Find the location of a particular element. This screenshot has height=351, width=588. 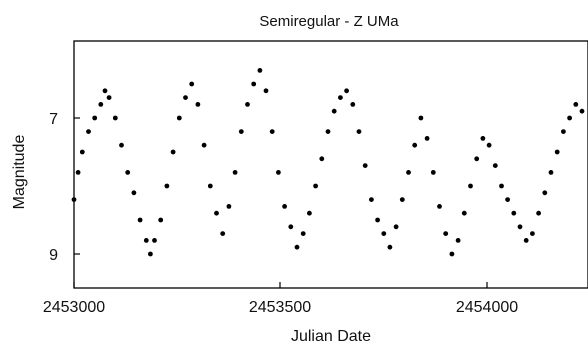

x-tick-label-1: 2453500 is located at coordinates (280, 307).